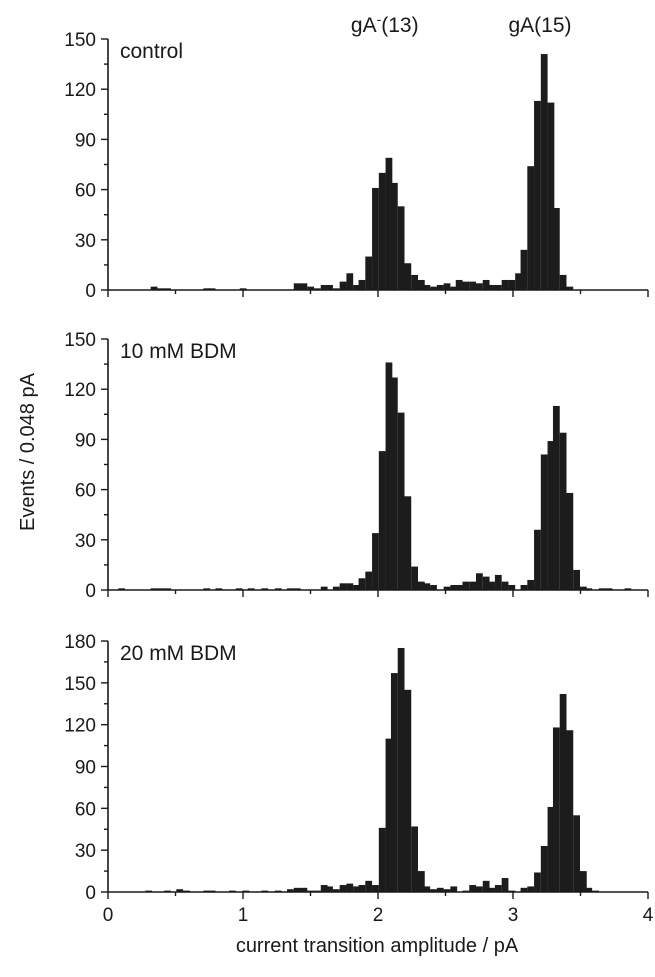 This screenshot has height=977, width=655. Describe the element at coordinates (461, 24) in the screenshot. I see `peak-labels: gA-(13) gA(15)` at that location.